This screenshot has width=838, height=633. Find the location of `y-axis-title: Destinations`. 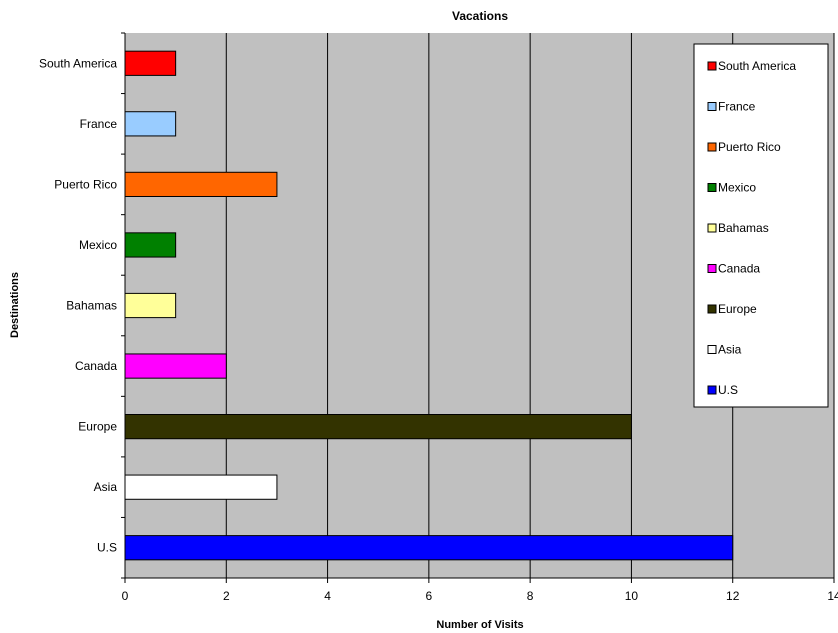

y-axis-title: Destinations is located at coordinates (15, 305).